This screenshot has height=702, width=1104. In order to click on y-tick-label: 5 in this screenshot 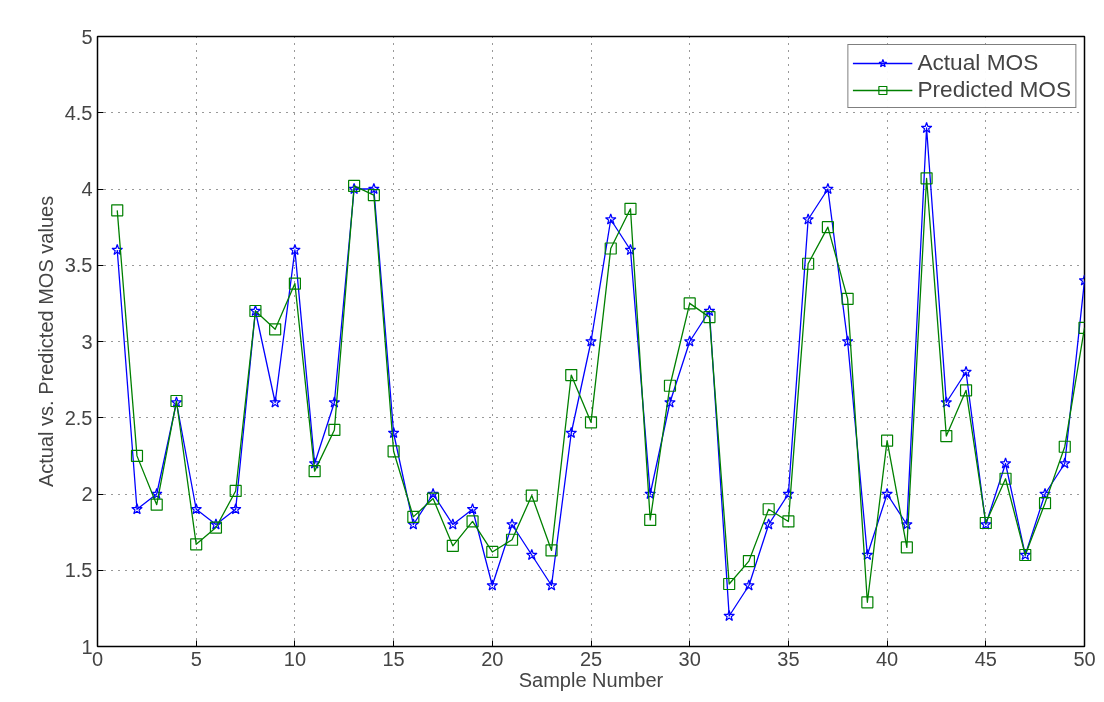, I will do `click(87, 36)`.